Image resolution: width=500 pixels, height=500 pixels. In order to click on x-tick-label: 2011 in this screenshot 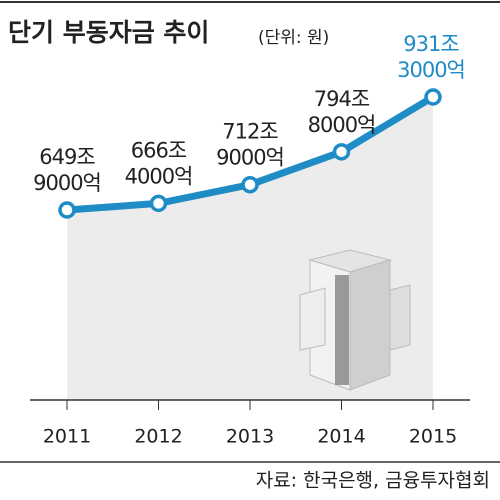, I will do `click(67, 437)`.